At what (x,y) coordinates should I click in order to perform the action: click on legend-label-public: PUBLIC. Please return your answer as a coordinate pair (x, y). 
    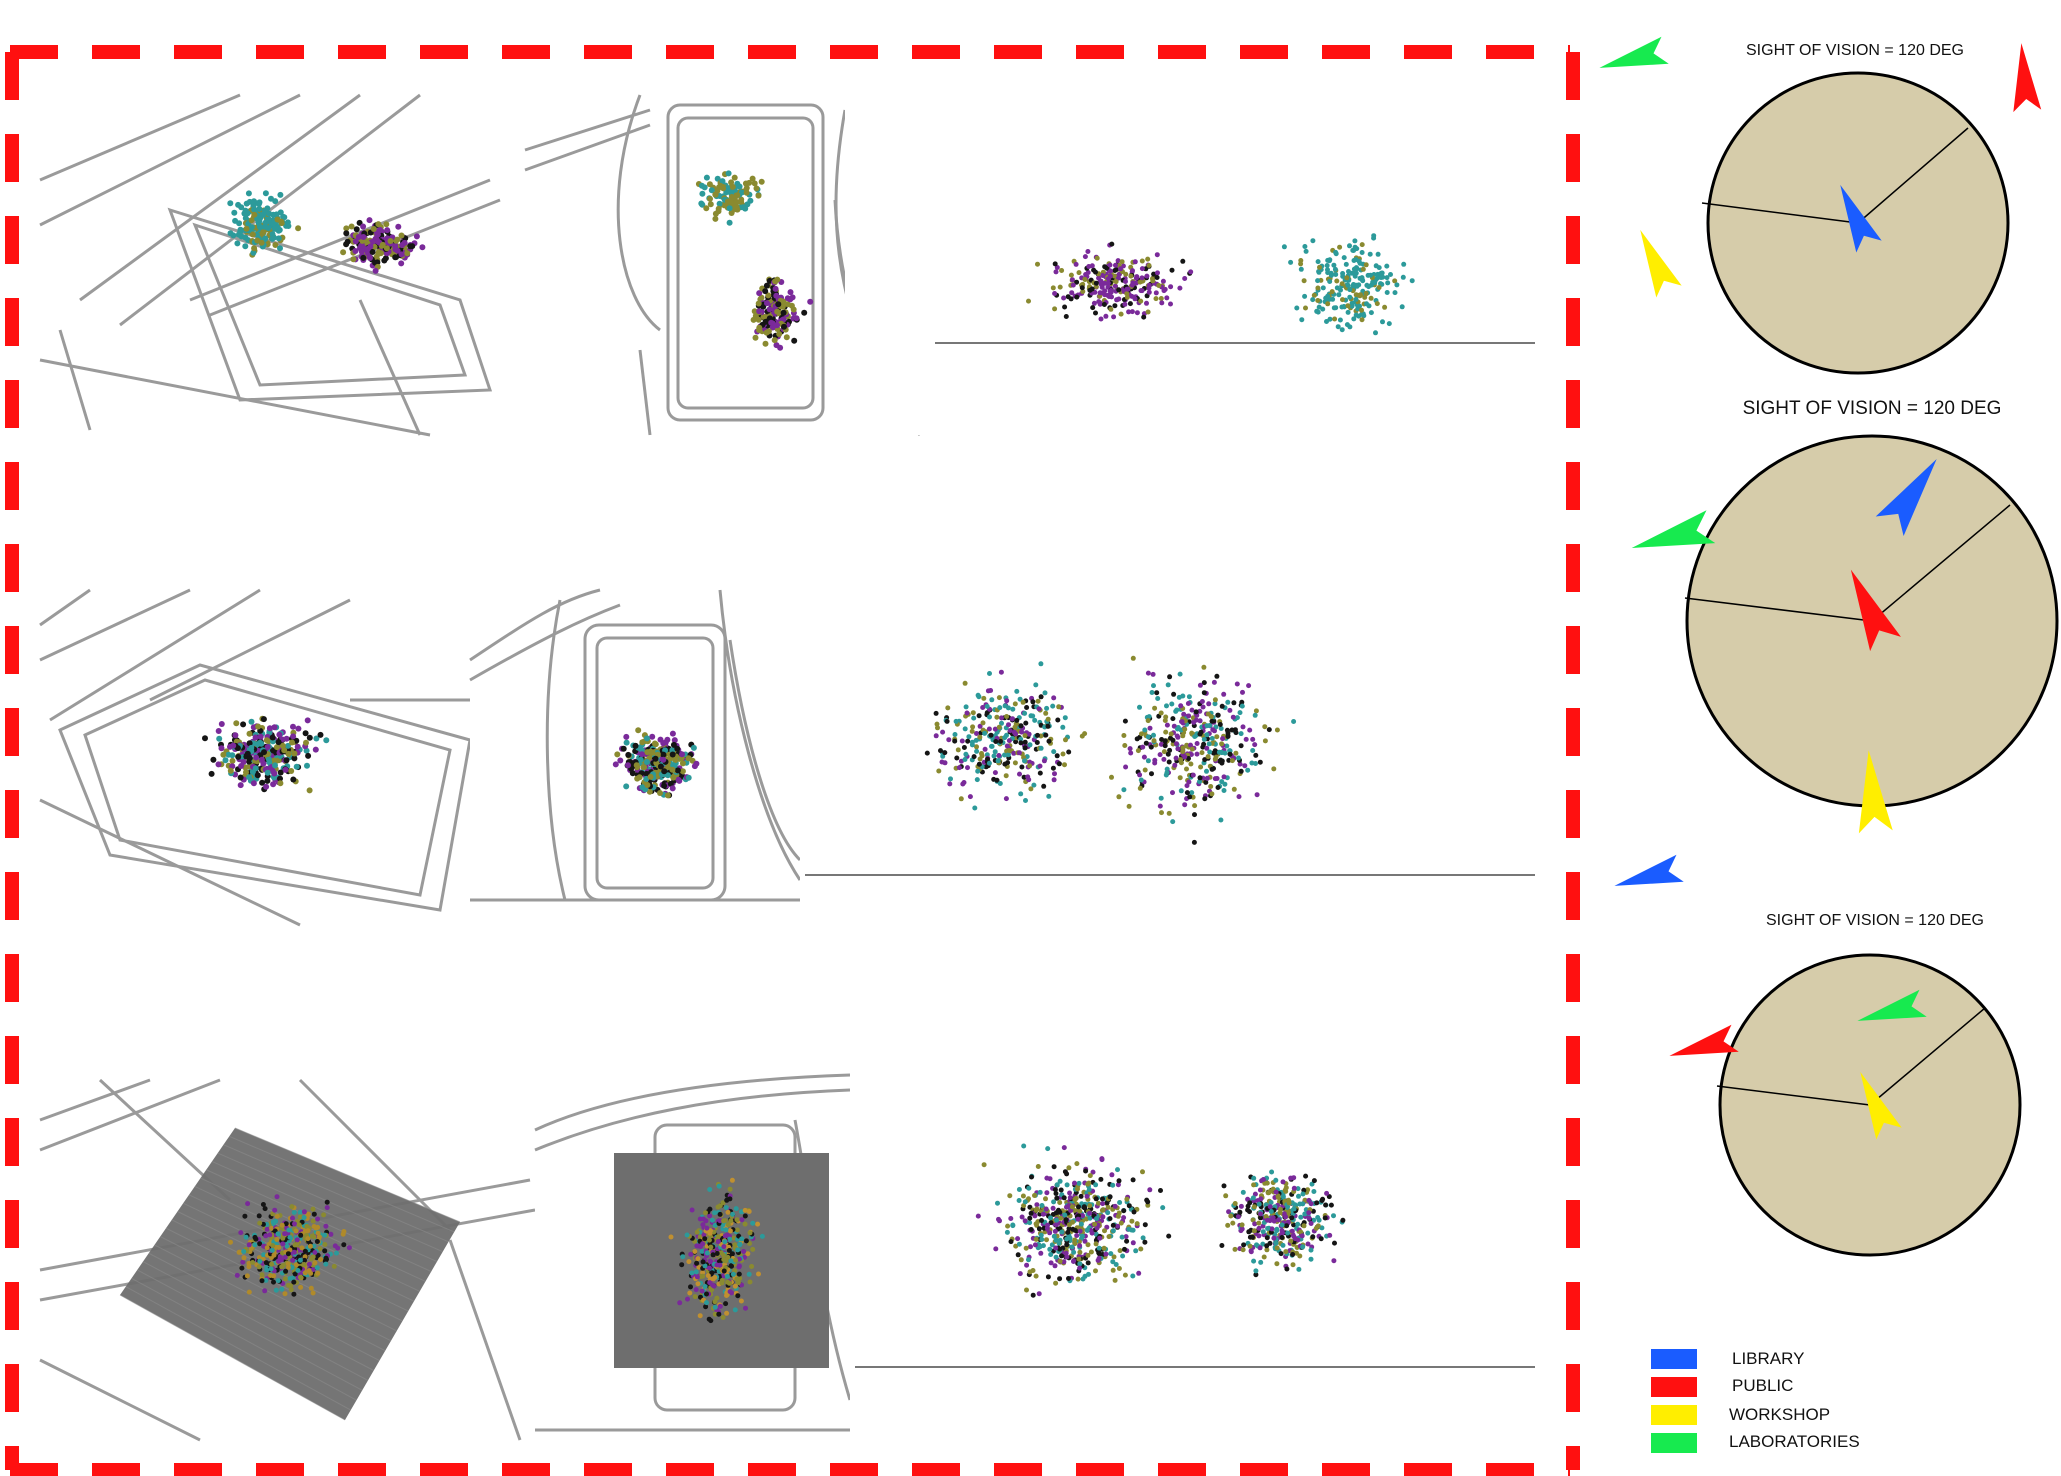
    Looking at the image, I should click on (1762, 1385).